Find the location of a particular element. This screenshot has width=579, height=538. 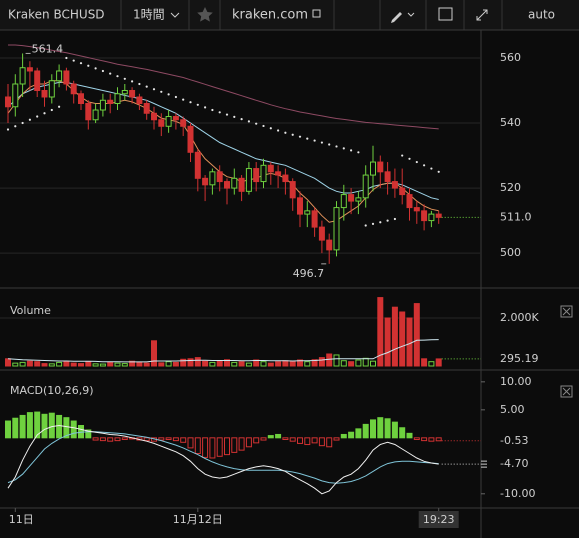

dropdown-arrow is located at coordinates (175, 15).